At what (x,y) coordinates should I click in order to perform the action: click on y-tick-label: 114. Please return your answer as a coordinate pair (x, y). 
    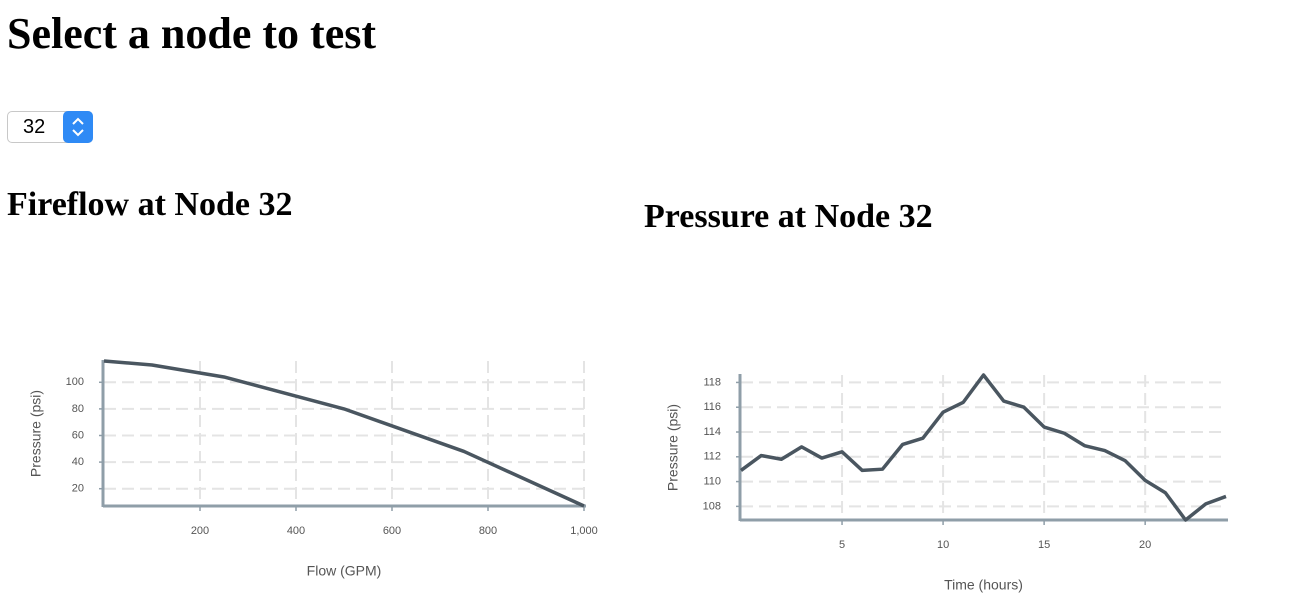
    Looking at the image, I should click on (712, 432).